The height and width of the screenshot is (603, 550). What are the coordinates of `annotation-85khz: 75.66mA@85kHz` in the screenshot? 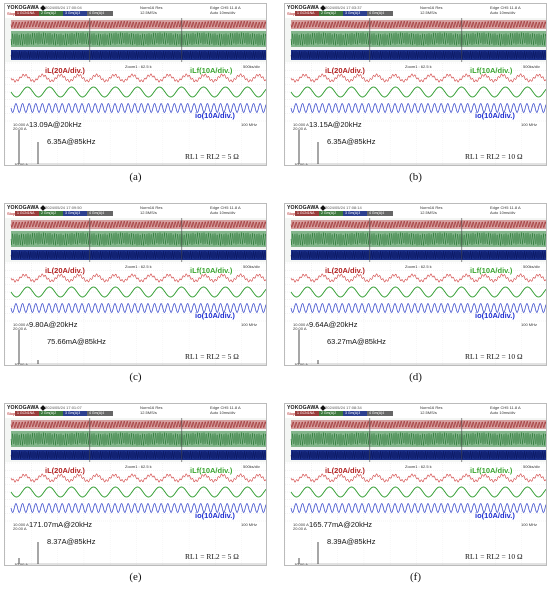 It's located at (76, 341).